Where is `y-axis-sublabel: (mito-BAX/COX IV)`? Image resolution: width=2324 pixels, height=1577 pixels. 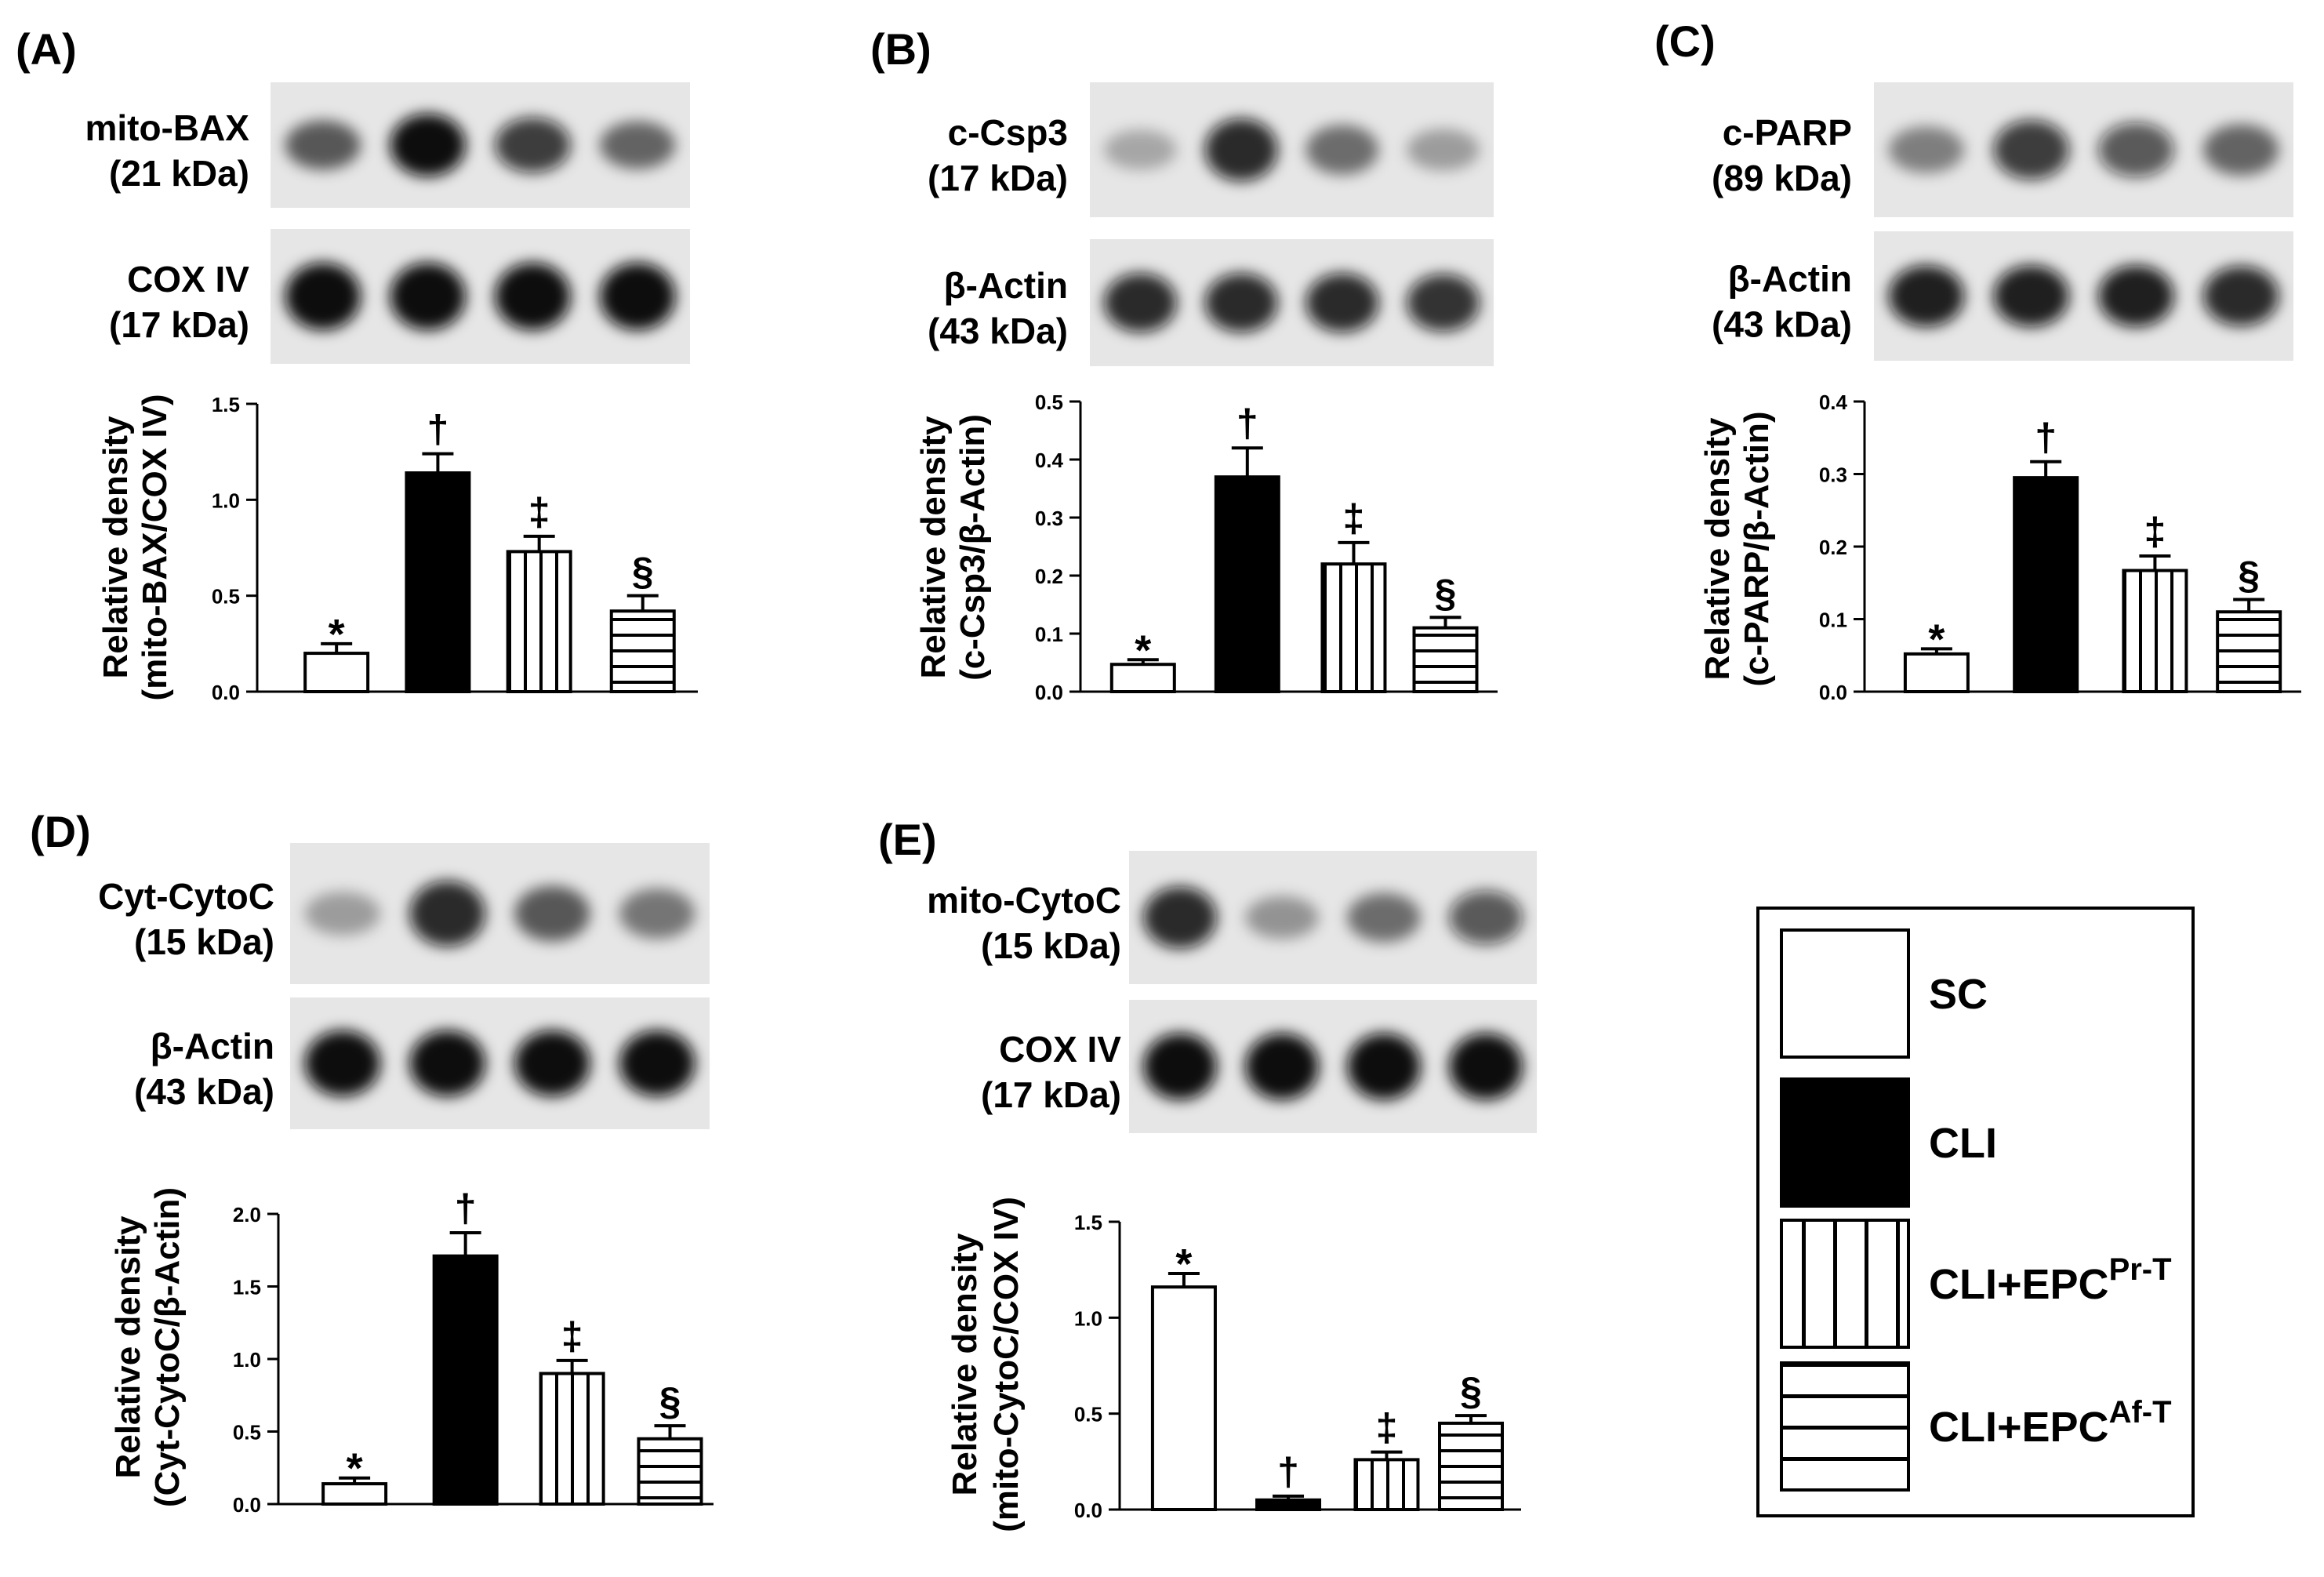
y-axis-sublabel: (mito-BAX/COX IV) is located at coordinates (155, 547).